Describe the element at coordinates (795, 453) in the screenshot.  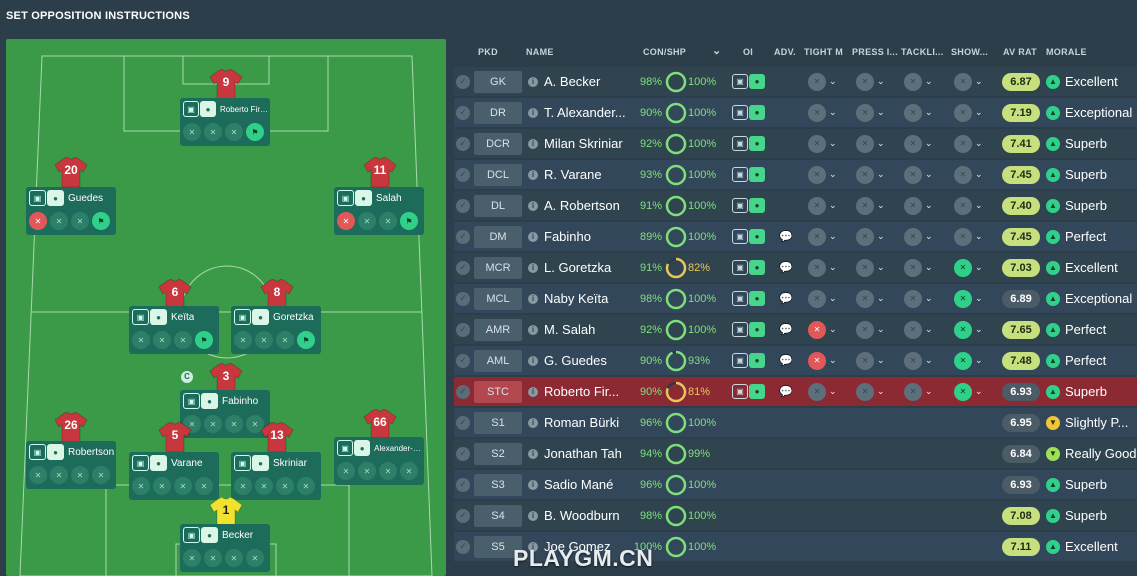
I see `table-row: ✓ S2 i Jonathan Tah 94% 99% 6.84 ▼ Really Good` at that location.